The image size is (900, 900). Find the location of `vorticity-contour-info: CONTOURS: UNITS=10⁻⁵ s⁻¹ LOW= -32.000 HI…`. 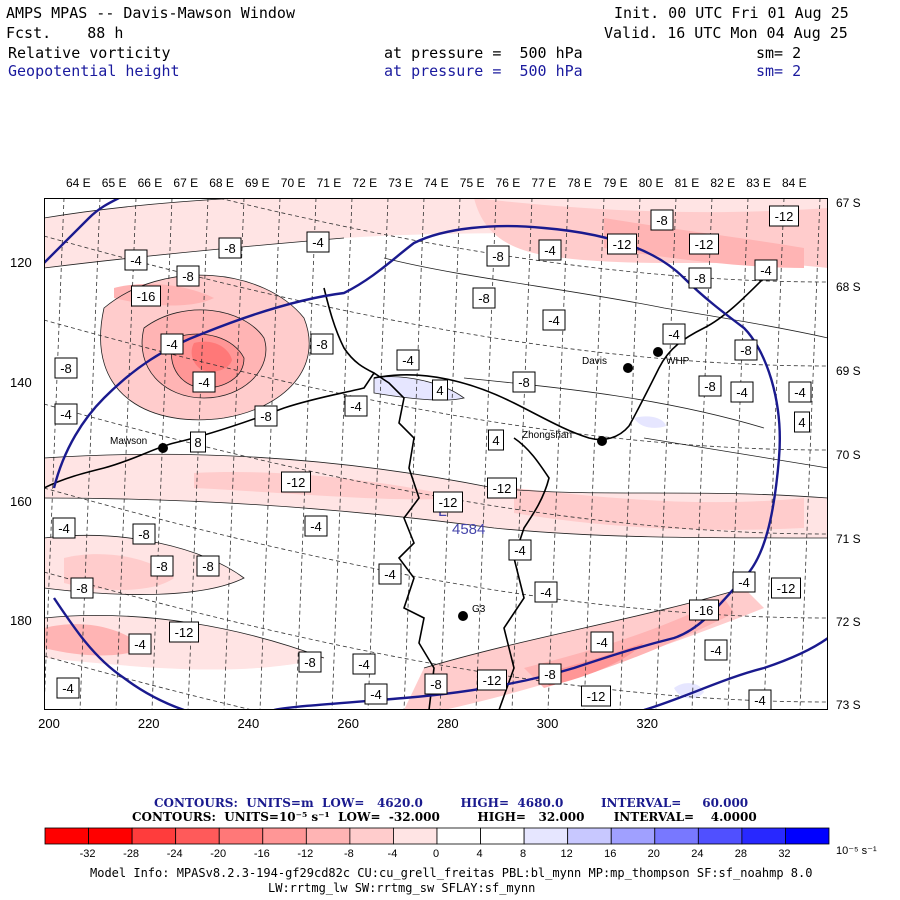

vorticity-contour-info: CONTOURS: UNITS=10⁻⁵ s⁻¹ LOW= -32.000 HI… is located at coordinates (444, 817).